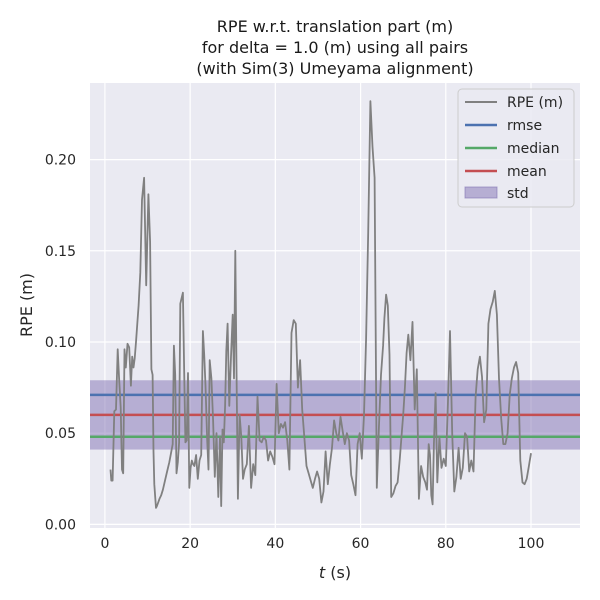 This screenshot has height=600, width=600. Describe the element at coordinates (535, 103) in the screenshot. I see `legend-rpe-label: RPE (m)` at that location.